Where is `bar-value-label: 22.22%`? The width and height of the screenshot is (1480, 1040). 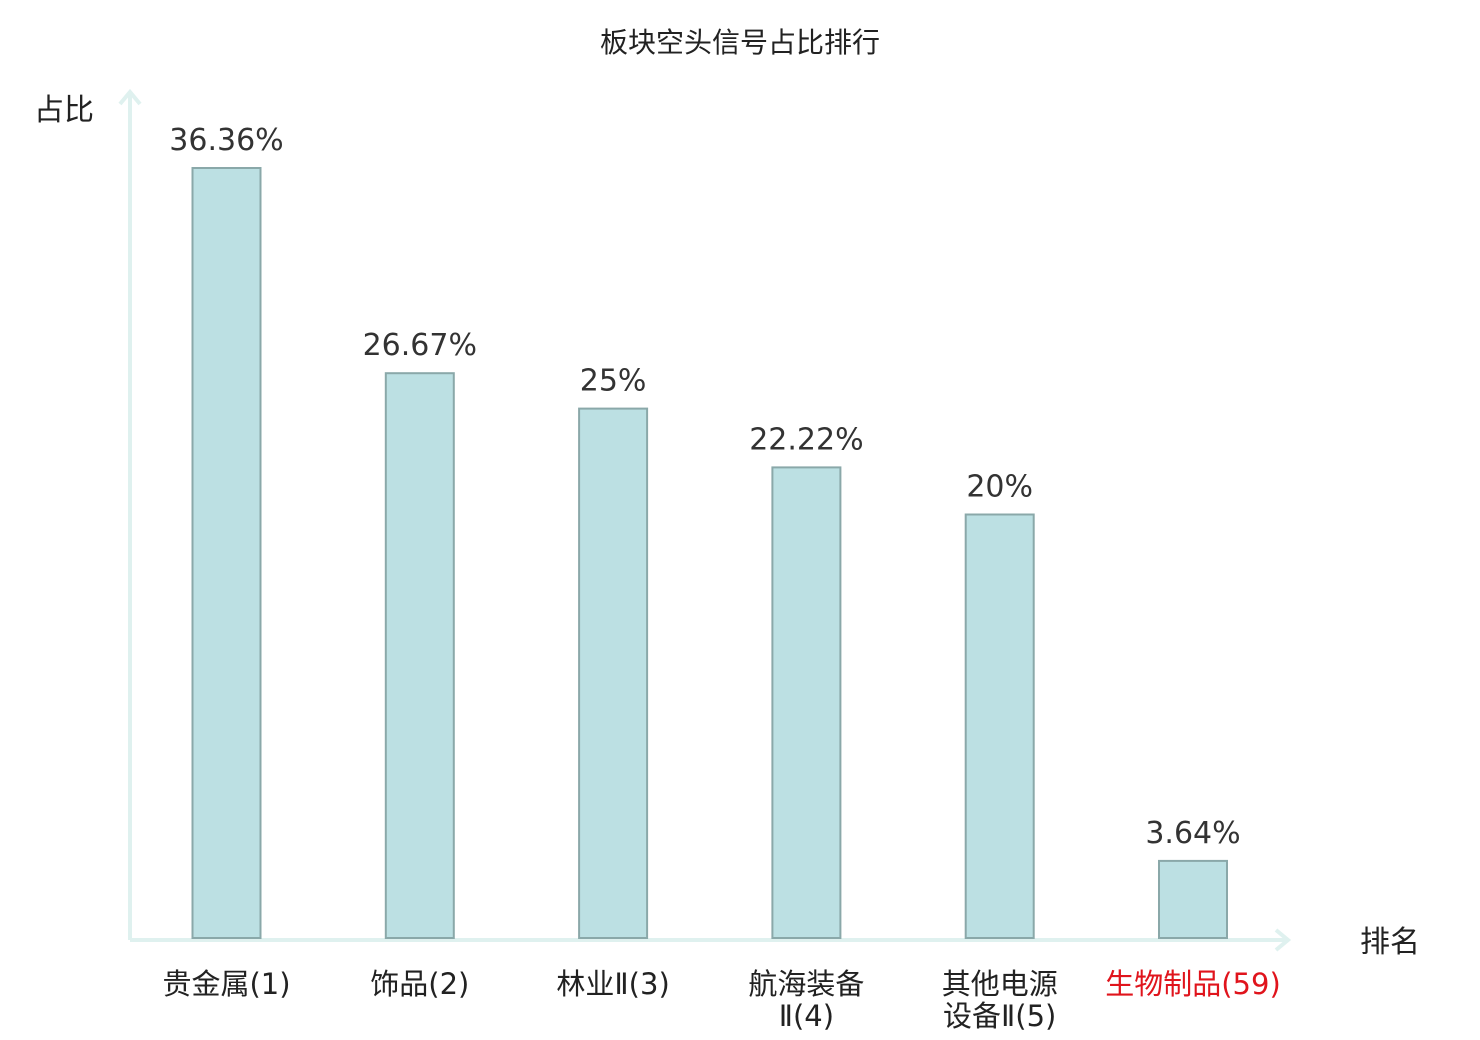 bar-value-label: 22.22% is located at coordinates (806, 439).